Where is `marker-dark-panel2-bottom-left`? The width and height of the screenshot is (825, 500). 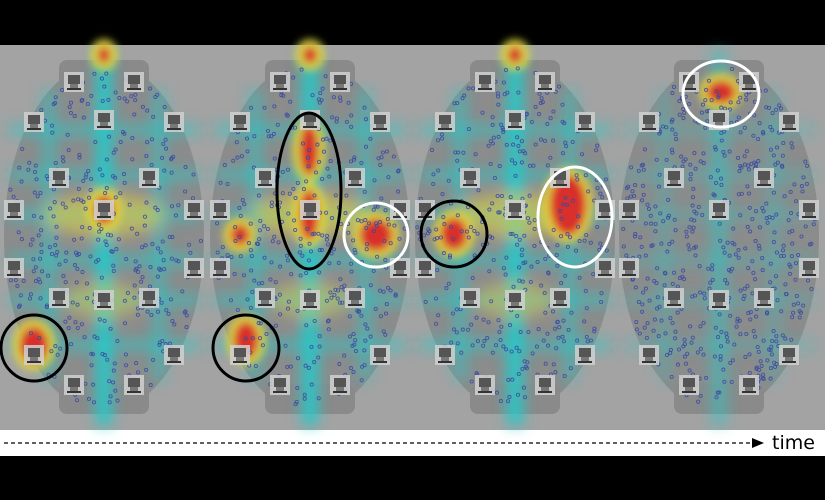 marker-dark-panel2-bottom-left is located at coordinates (246, 348).